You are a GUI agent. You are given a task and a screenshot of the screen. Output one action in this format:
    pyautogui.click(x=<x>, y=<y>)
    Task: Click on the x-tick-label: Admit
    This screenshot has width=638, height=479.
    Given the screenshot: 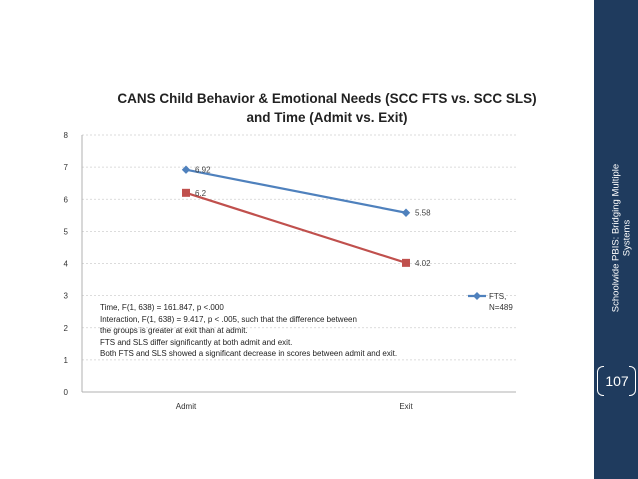 What is the action you would take?
    pyautogui.click(x=186, y=406)
    